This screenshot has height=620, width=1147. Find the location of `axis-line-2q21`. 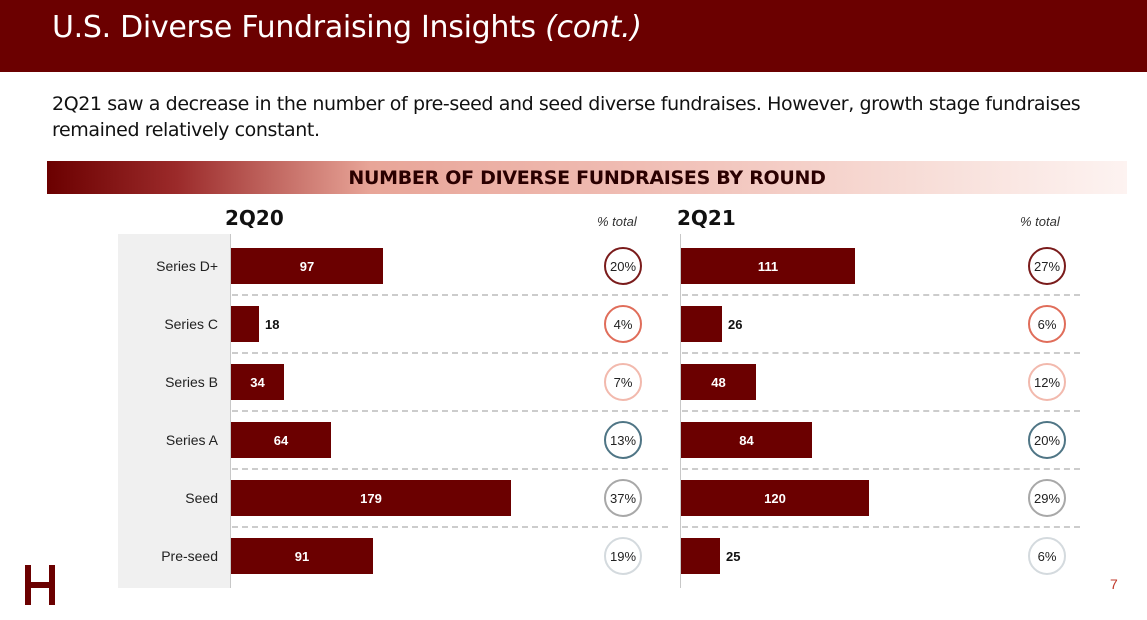

axis-line-2q21 is located at coordinates (680, 411).